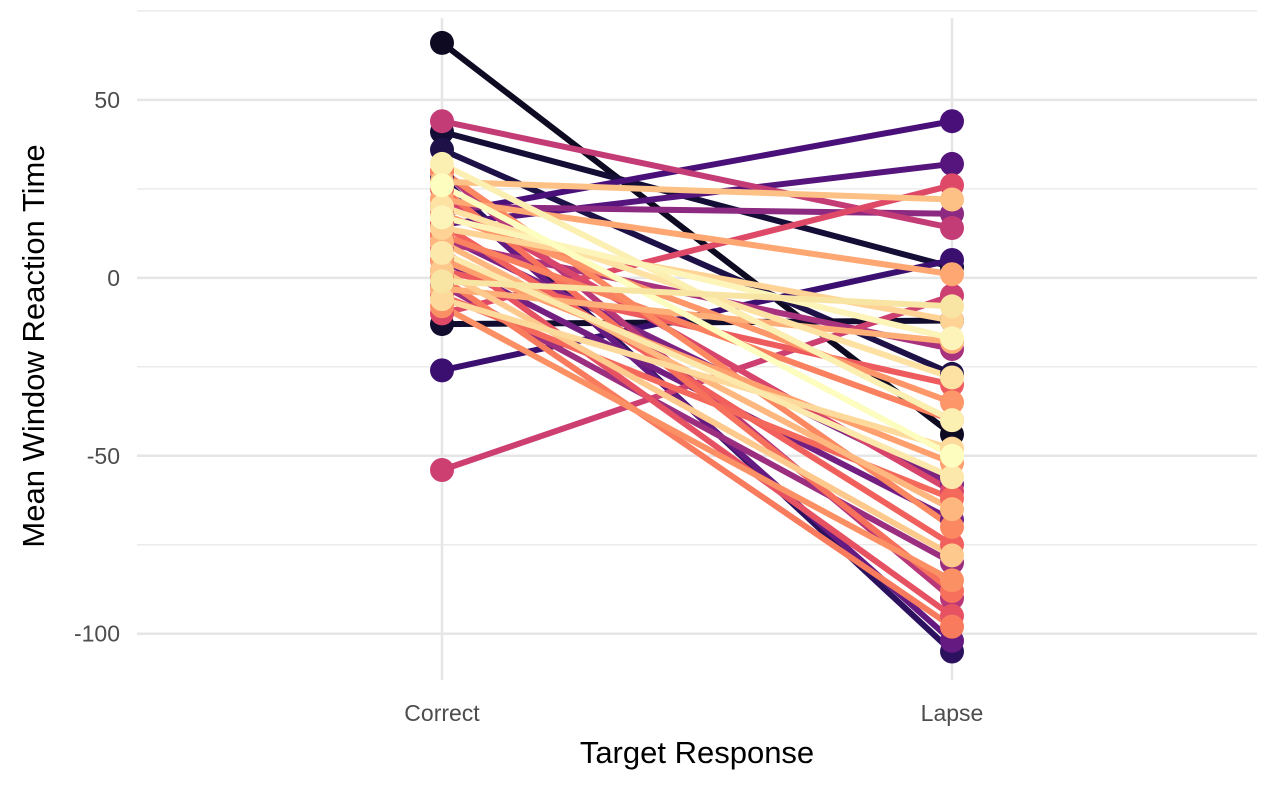 The image size is (1277, 789). Describe the element at coordinates (33, 345) in the screenshot. I see `y-axis-title: Mean Window Reaction Time` at that location.